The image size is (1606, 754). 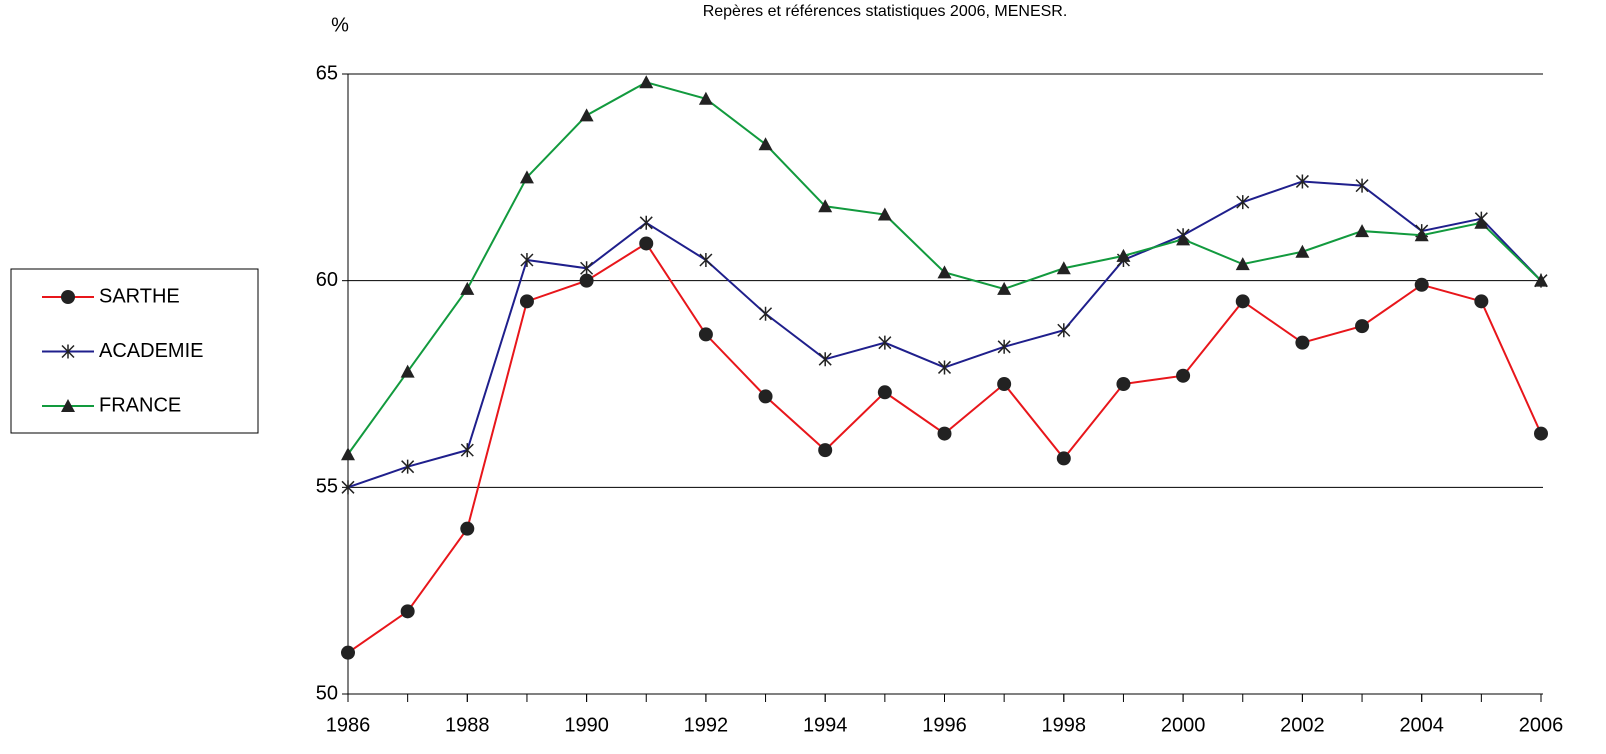 What do you see at coordinates (340, 25) in the screenshot?
I see `y-axis-label: %` at bounding box center [340, 25].